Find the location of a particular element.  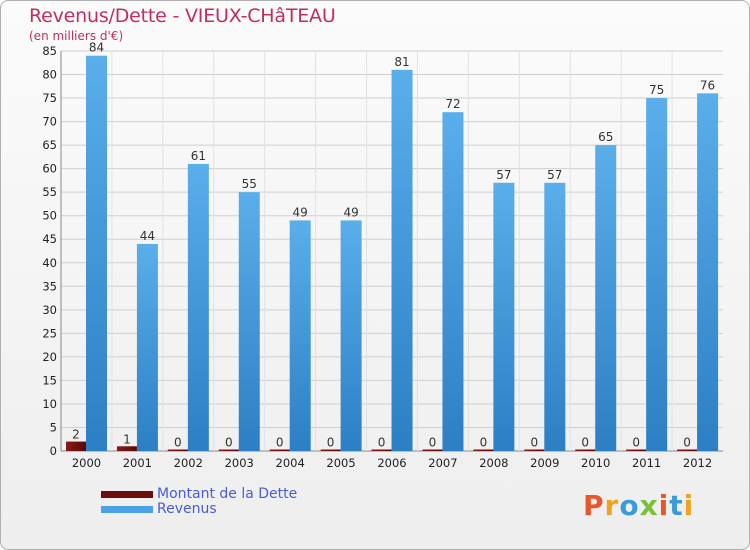

bar-dette-2008 is located at coordinates (483, 450).